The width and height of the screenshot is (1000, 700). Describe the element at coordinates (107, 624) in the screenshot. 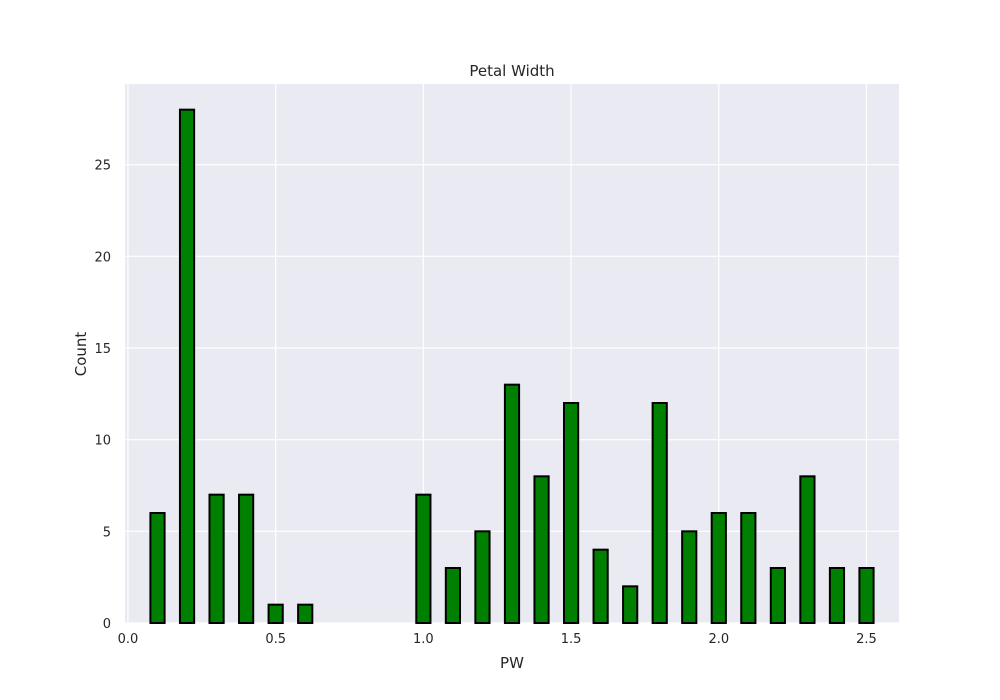

I see `y-tick-label: 0` at that location.